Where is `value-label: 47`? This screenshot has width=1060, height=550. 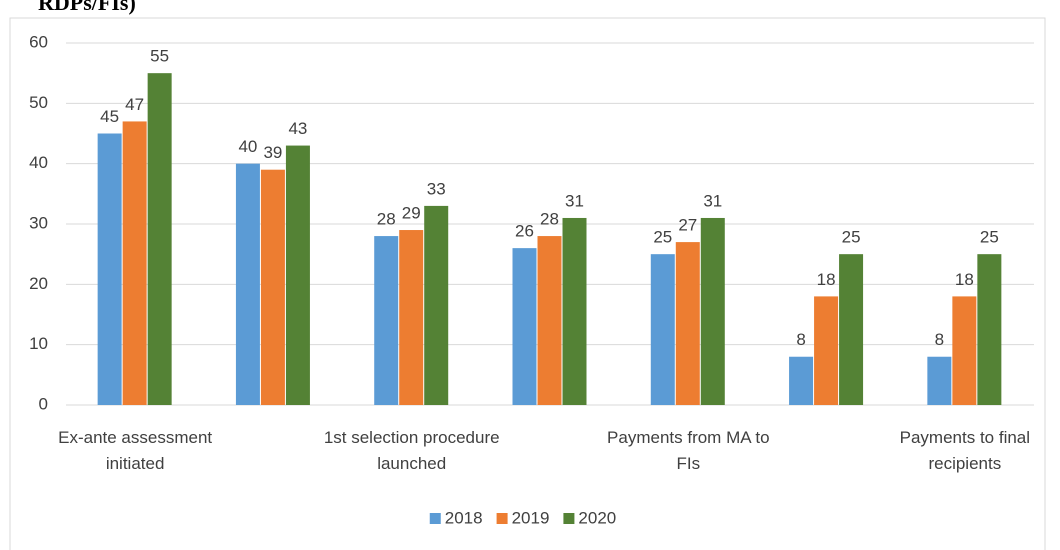 value-label: 47 is located at coordinates (134, 104).